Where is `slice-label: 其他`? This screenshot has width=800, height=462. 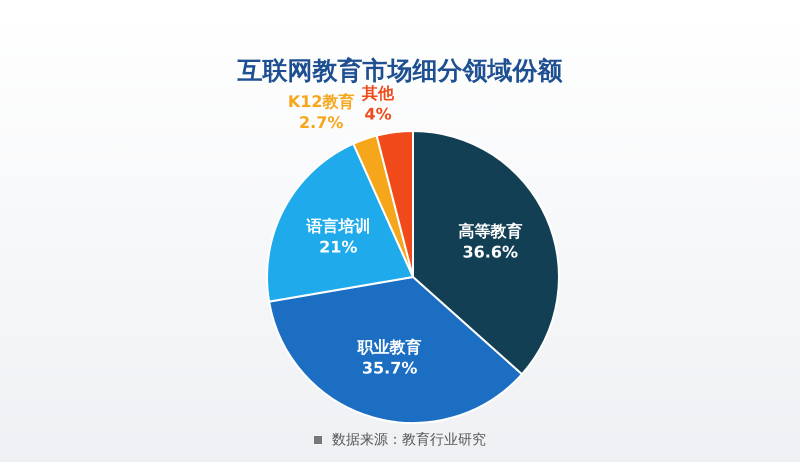
slice-label: 其他 is located at coordinates (378, 93).